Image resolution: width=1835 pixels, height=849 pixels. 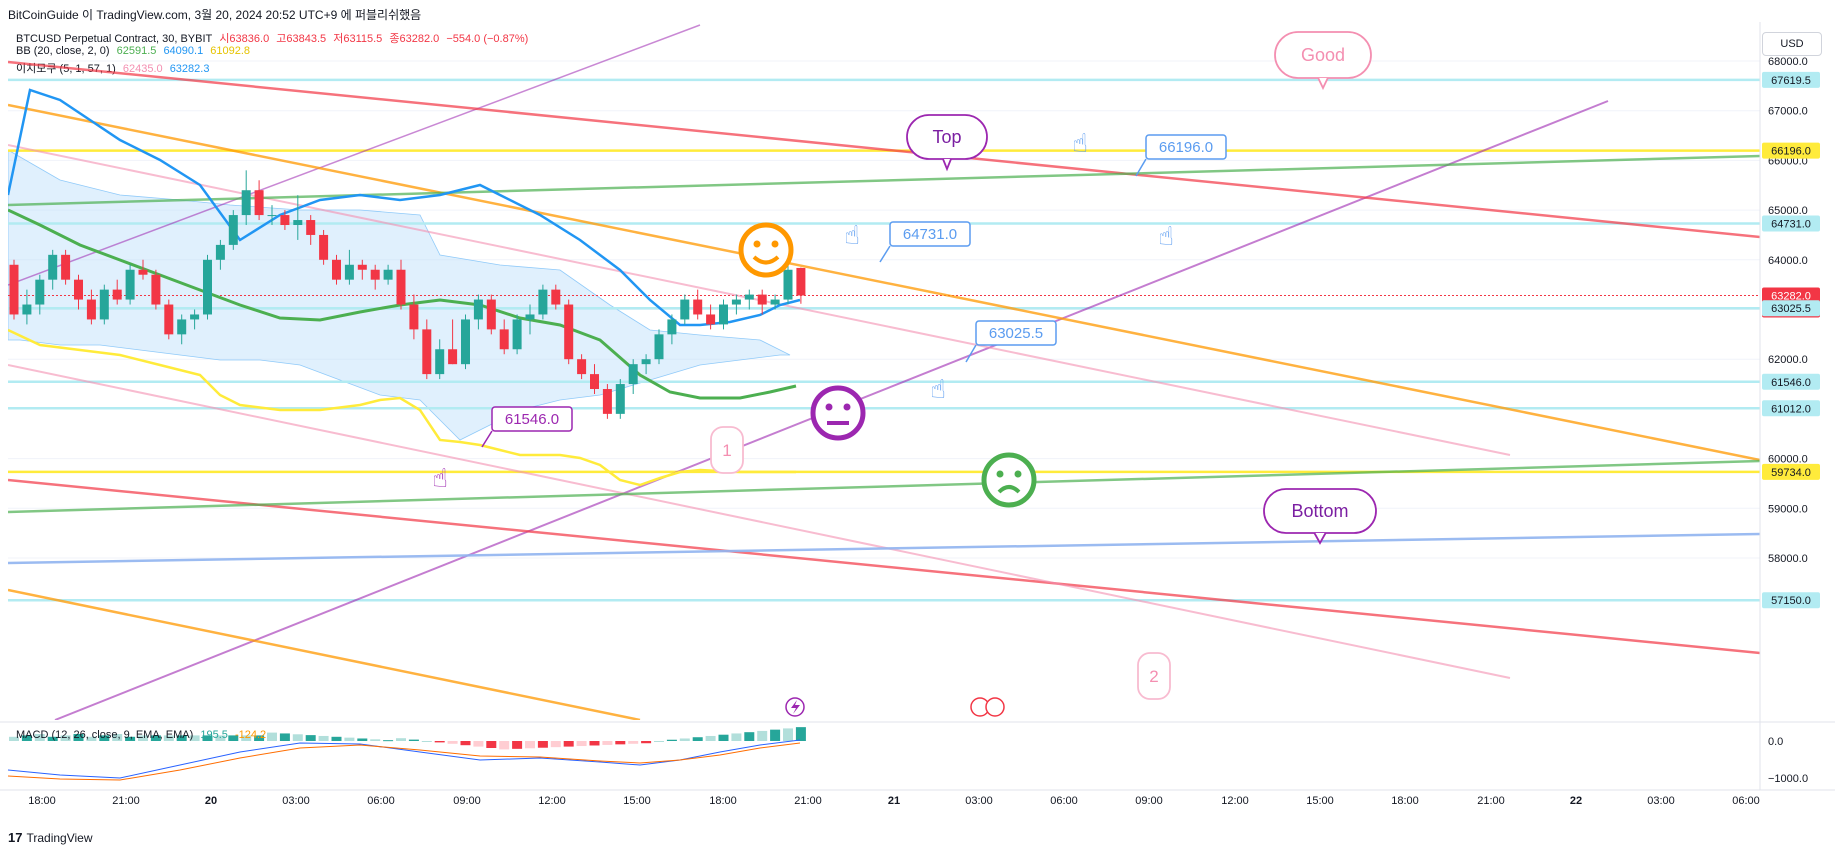 What do you see at coordinates (301, 39) in the screenshot?
I see `ohlc-high: 고63843.5` at bounding box center [301, 39].